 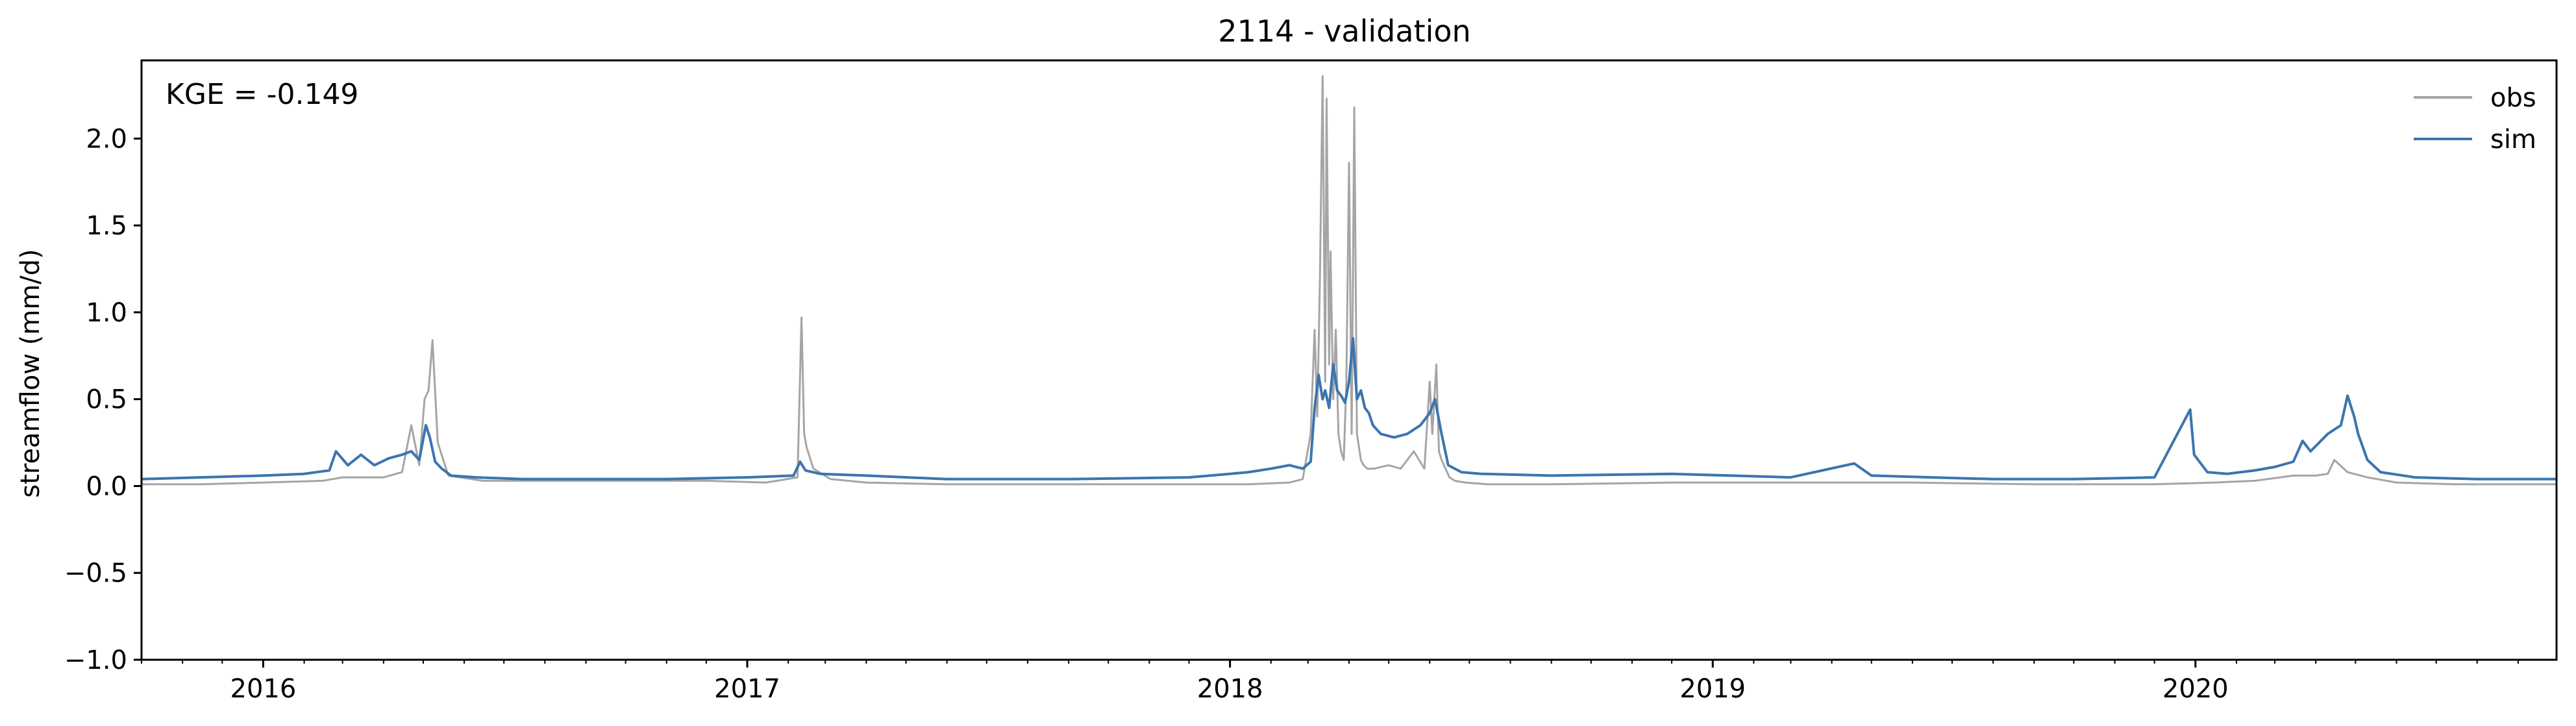 I want to click on kge-annotation: KGE = -0.149, so click(x=262, y=94).